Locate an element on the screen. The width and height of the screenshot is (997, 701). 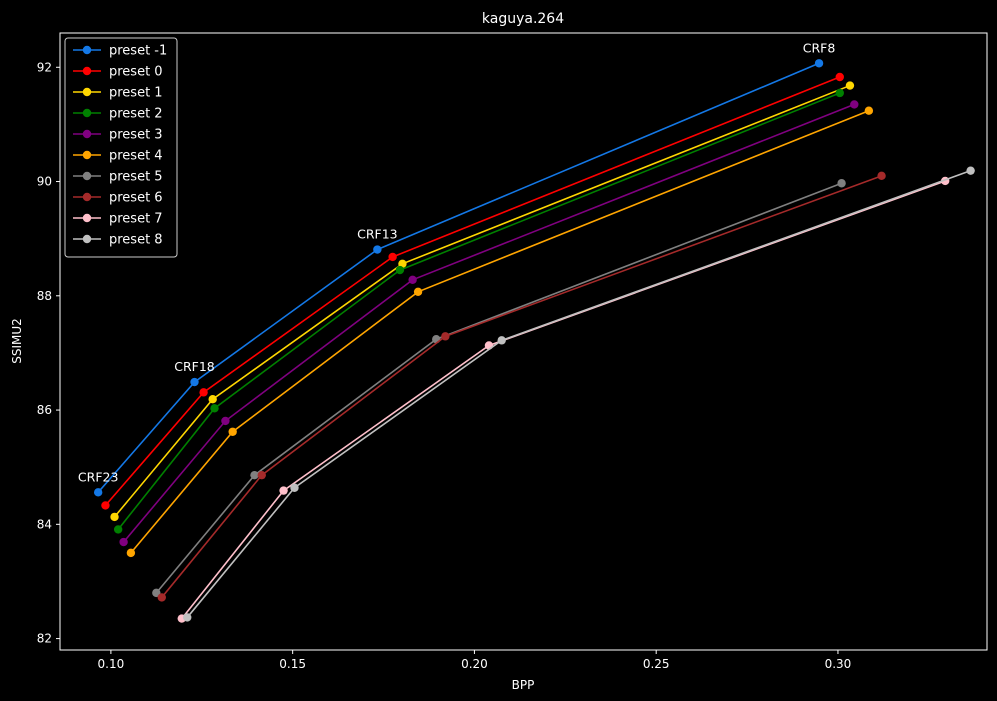
y-axis: 82 84 86 88 90 92 is located at coordinates (48, 353).